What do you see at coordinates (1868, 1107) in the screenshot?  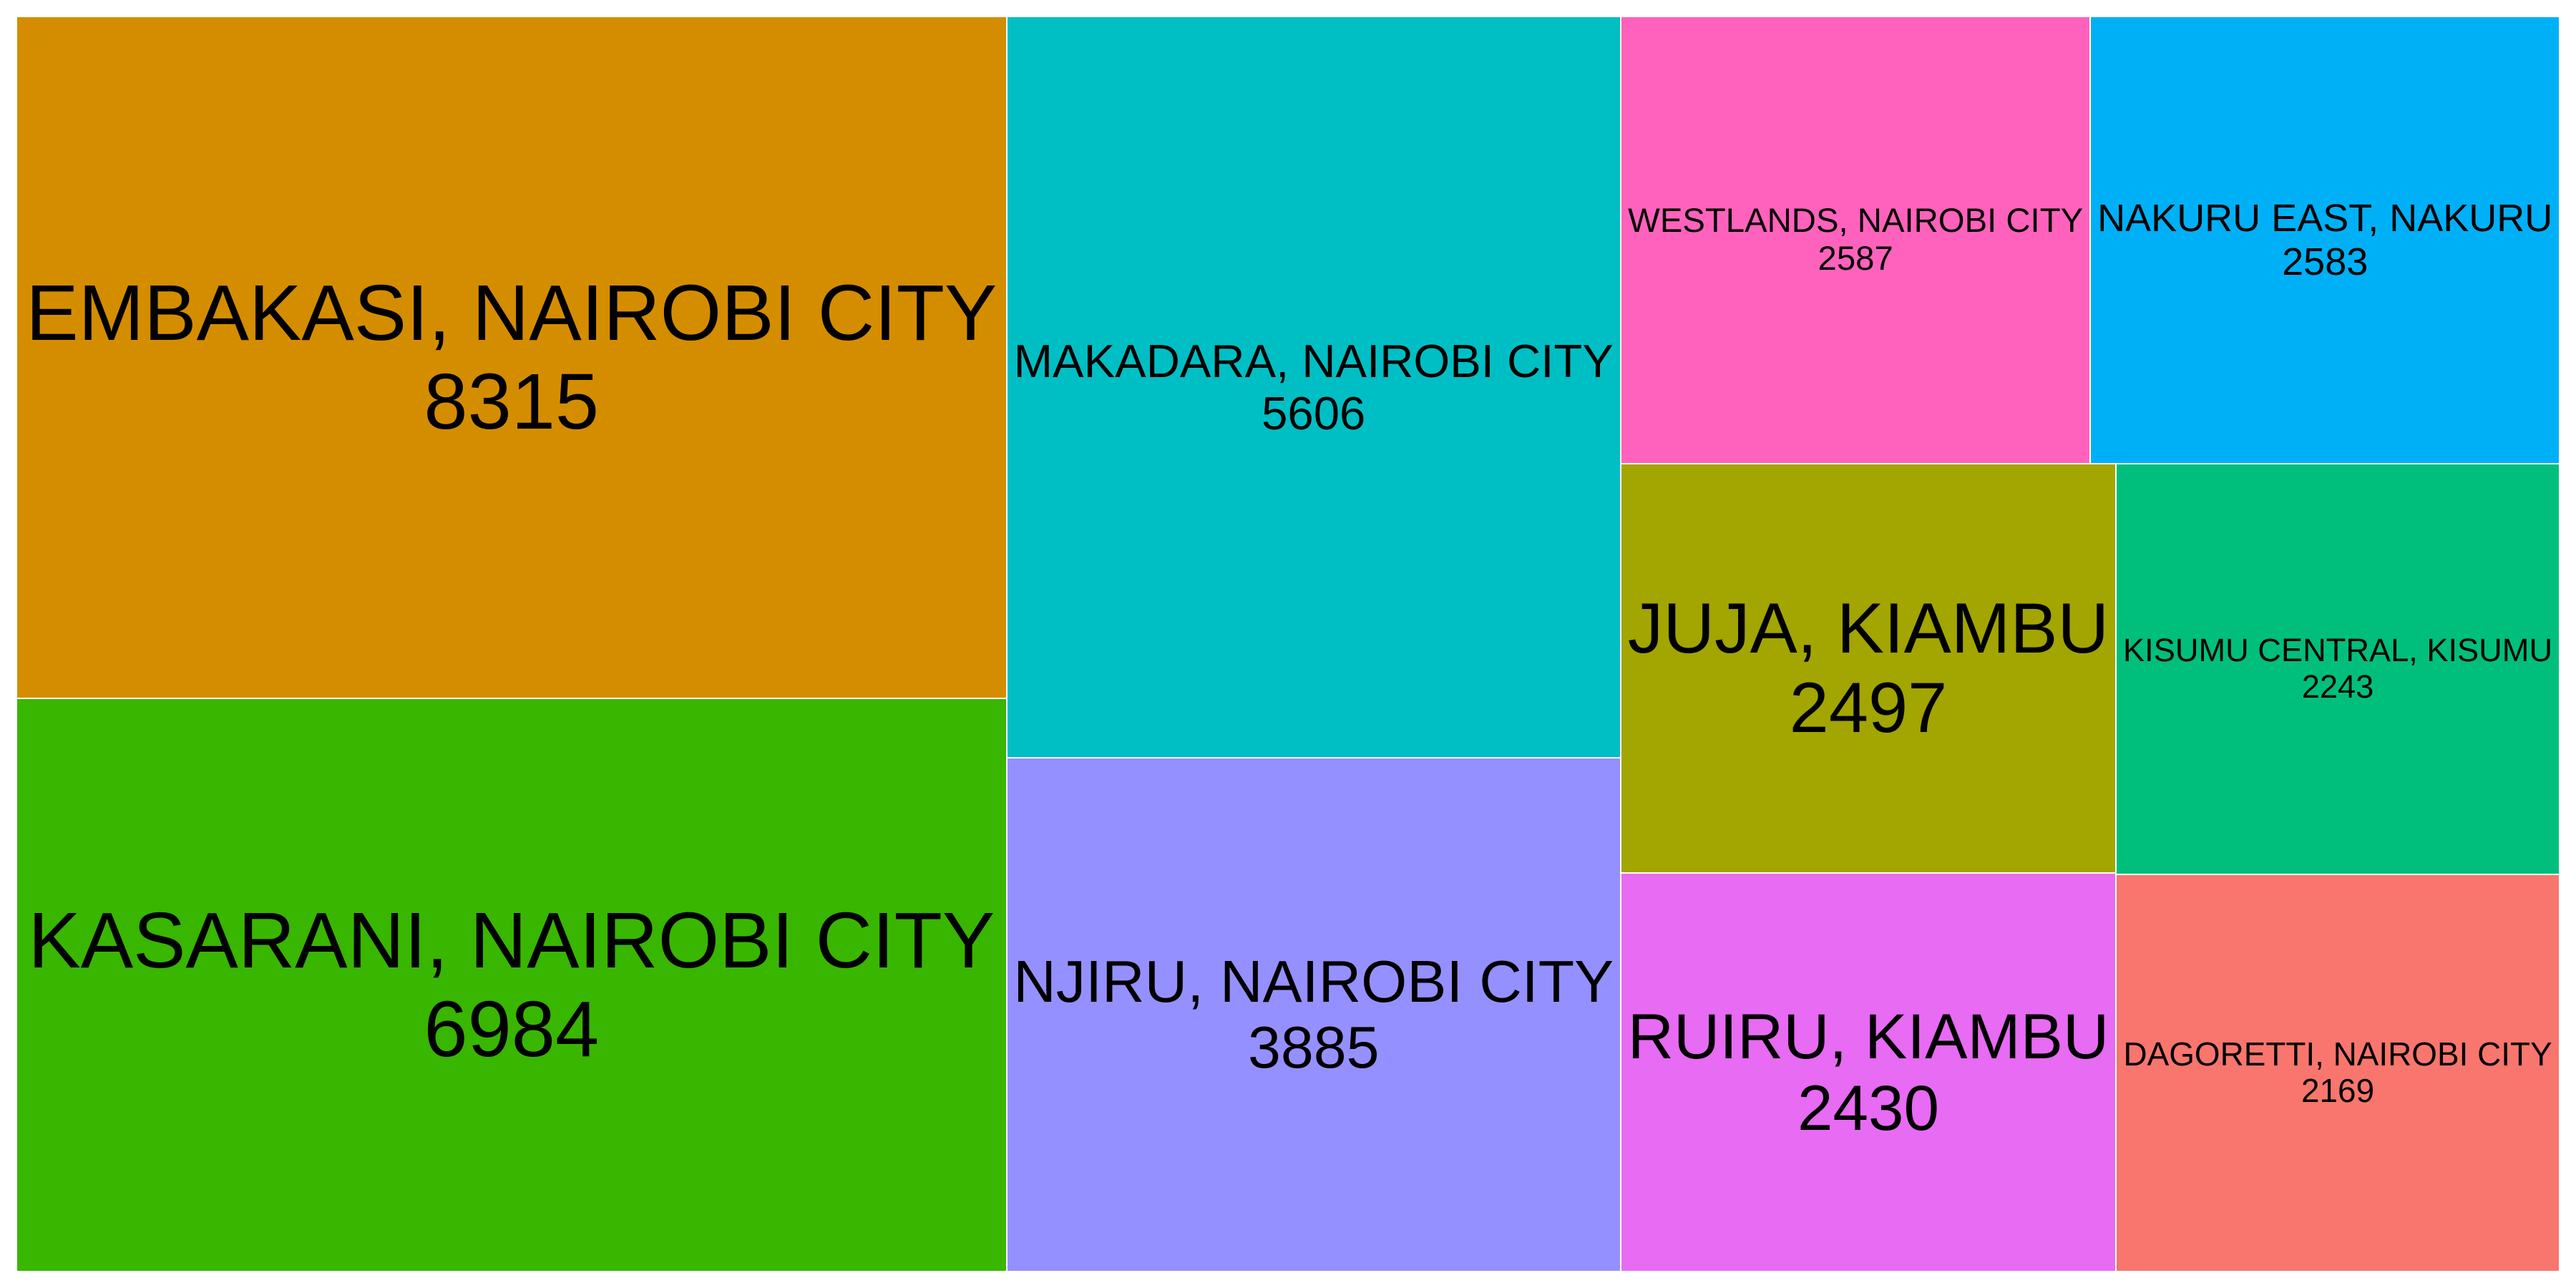 I see `tile-value: 2430` at bounding box center [1868, 1107].